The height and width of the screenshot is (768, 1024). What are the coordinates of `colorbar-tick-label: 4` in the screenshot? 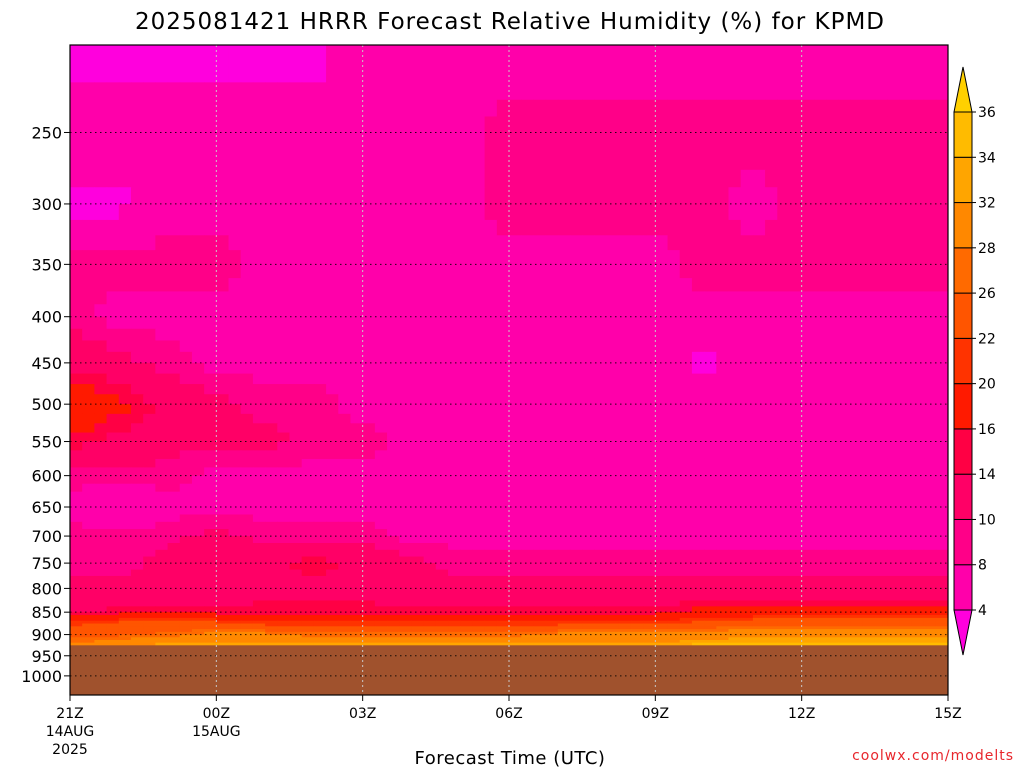 It's located at (982, 611).